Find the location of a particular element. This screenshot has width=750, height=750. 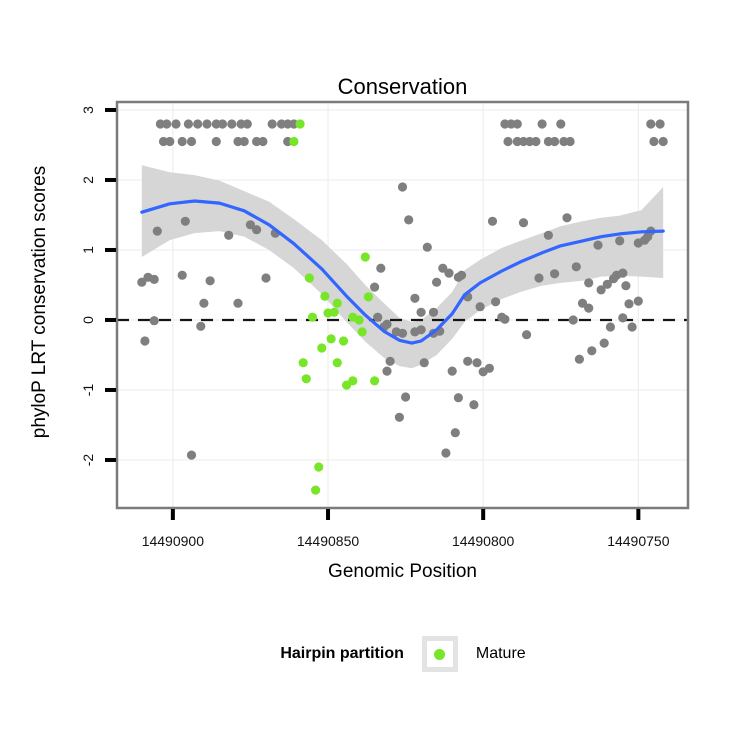

x-tick-label: 14490900 is located at coordinates (172, 541).